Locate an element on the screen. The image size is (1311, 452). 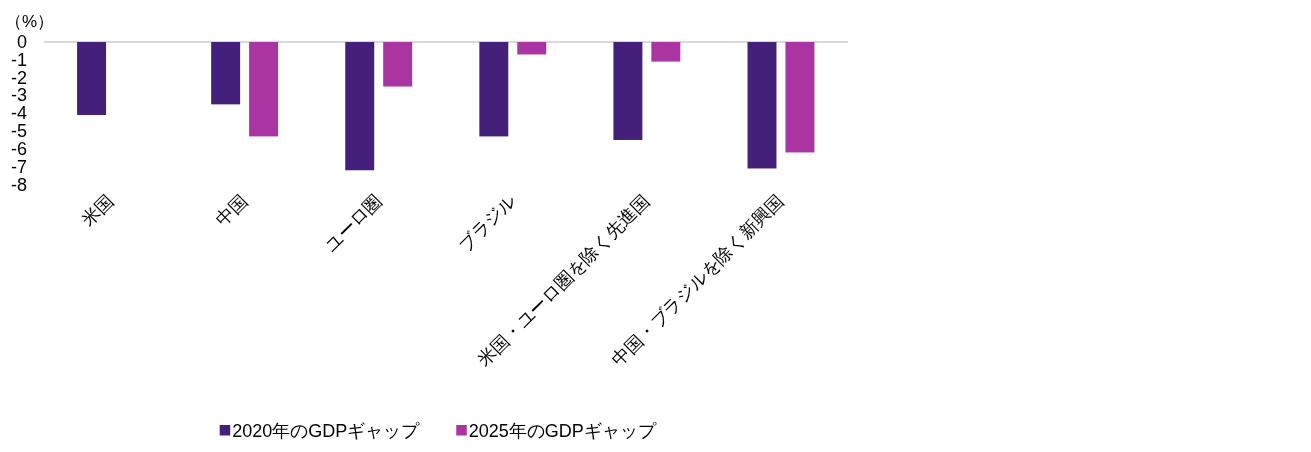
x-tick-label: ブラジル is located at coordinates (487, 223).